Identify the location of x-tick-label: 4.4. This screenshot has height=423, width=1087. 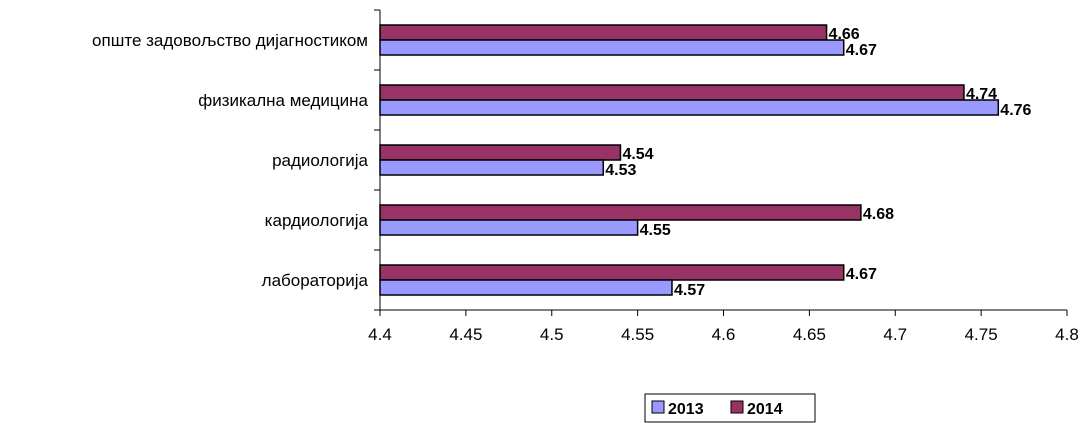
(380, 334).